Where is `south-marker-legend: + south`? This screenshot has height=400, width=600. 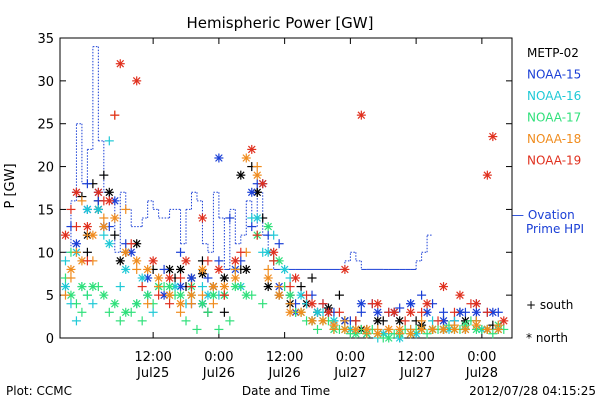
south-marker-legend: + south is located at coordinates (549, 305).